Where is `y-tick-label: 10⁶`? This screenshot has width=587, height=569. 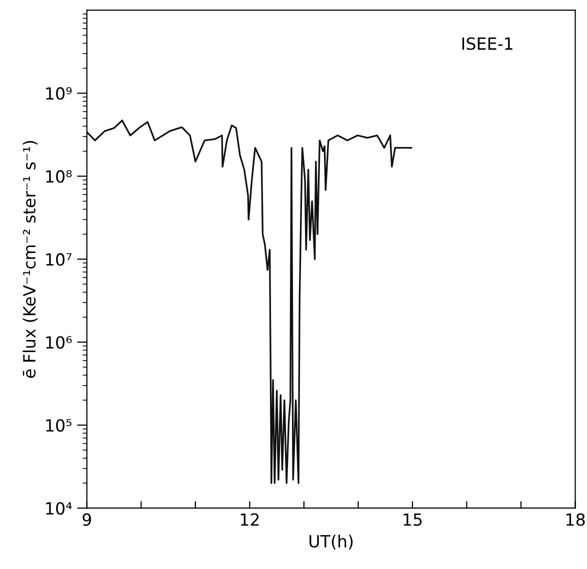 y-tick-label: 10⁶ is located at coordinates (59, 342).